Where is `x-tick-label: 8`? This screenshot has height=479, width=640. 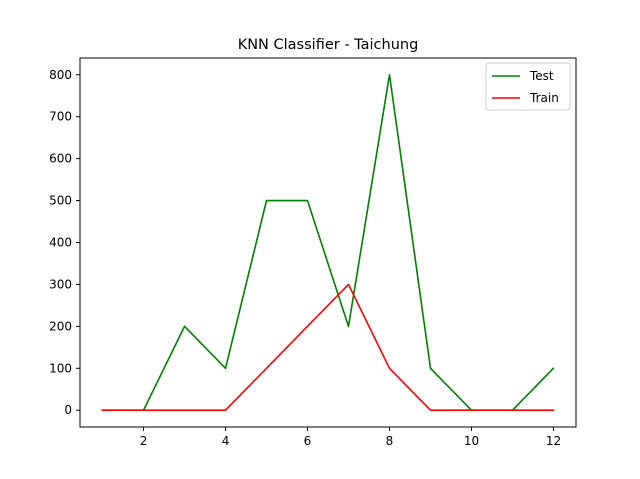
x-tick-label: 8 is located at coordinates (390, 441).